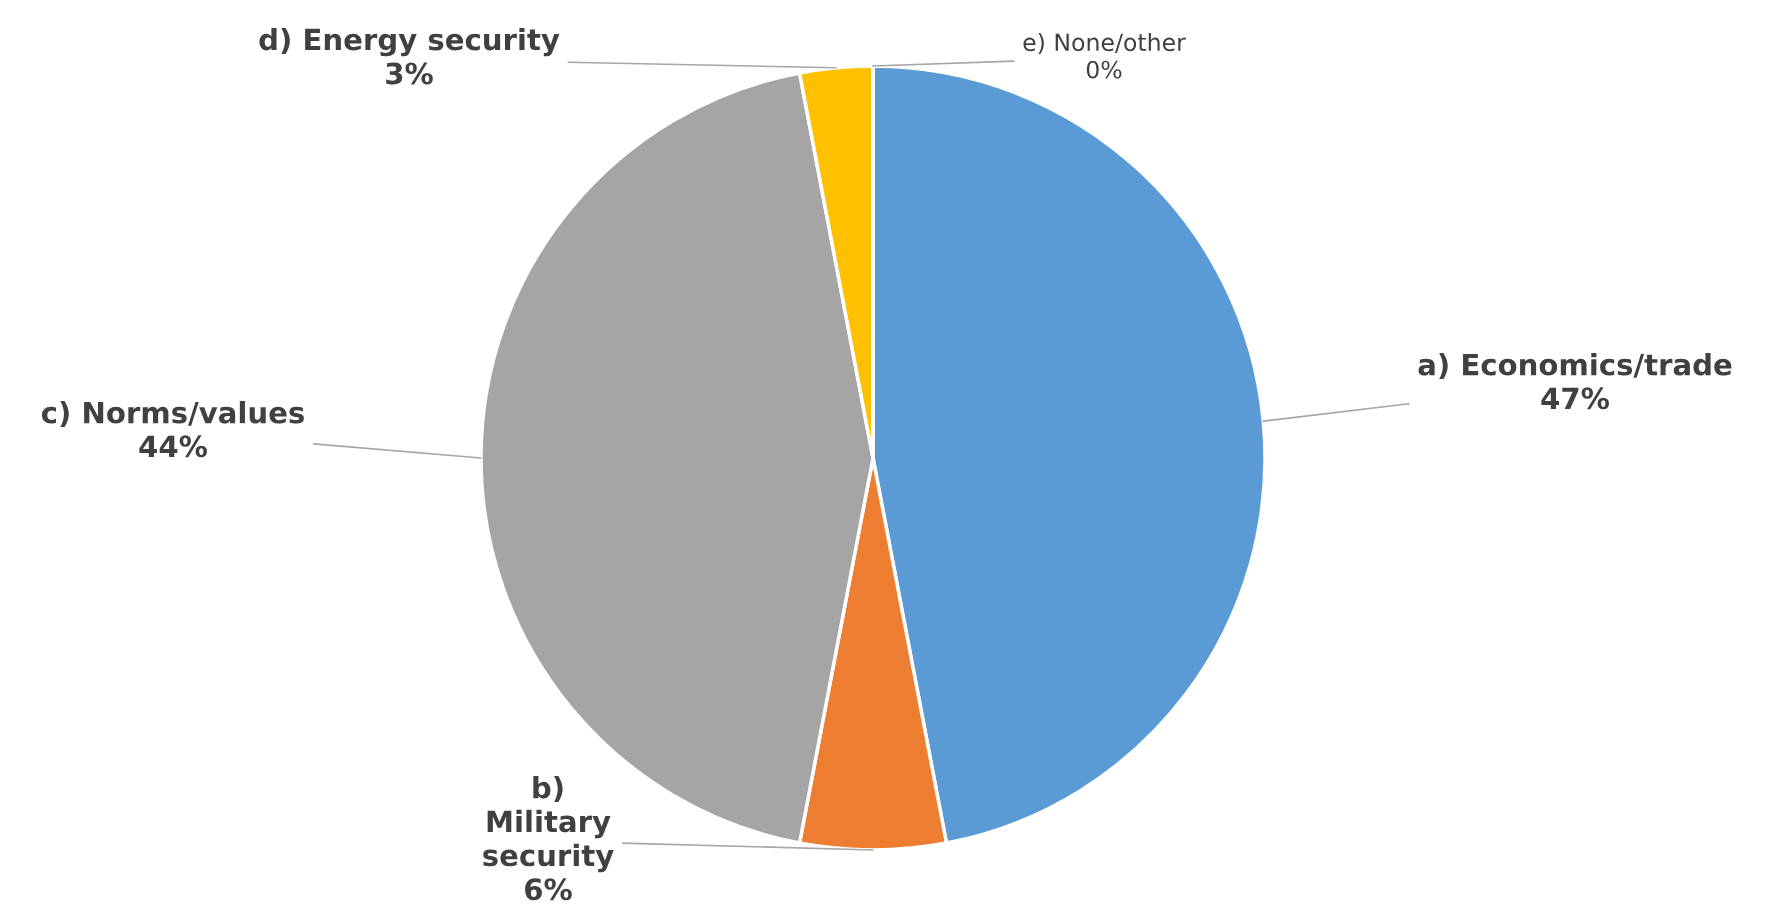 The image size is (1770, 920). I want to click on slice-label: a) Economics/trade, so click(1575, 366).